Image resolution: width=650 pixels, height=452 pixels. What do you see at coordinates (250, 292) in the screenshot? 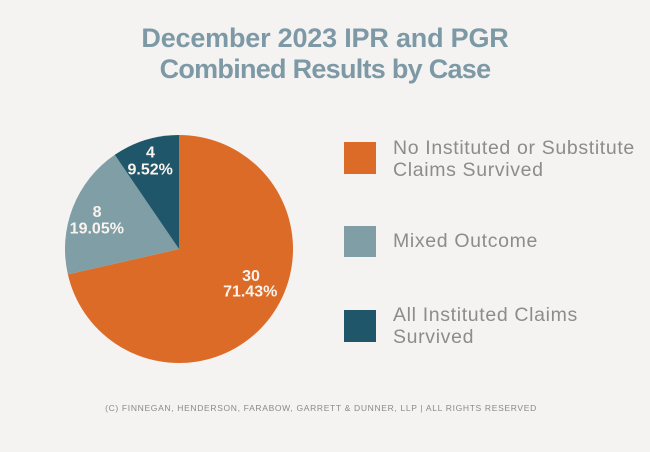
I see `svg-text: 71.43%` at bounding box center [250, 292].